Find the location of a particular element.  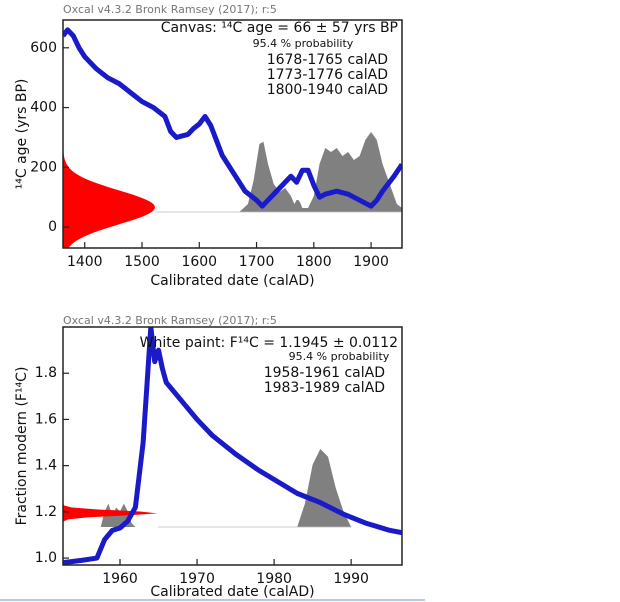

x-tick-label: 1500 is located at coordinates (142, 262).